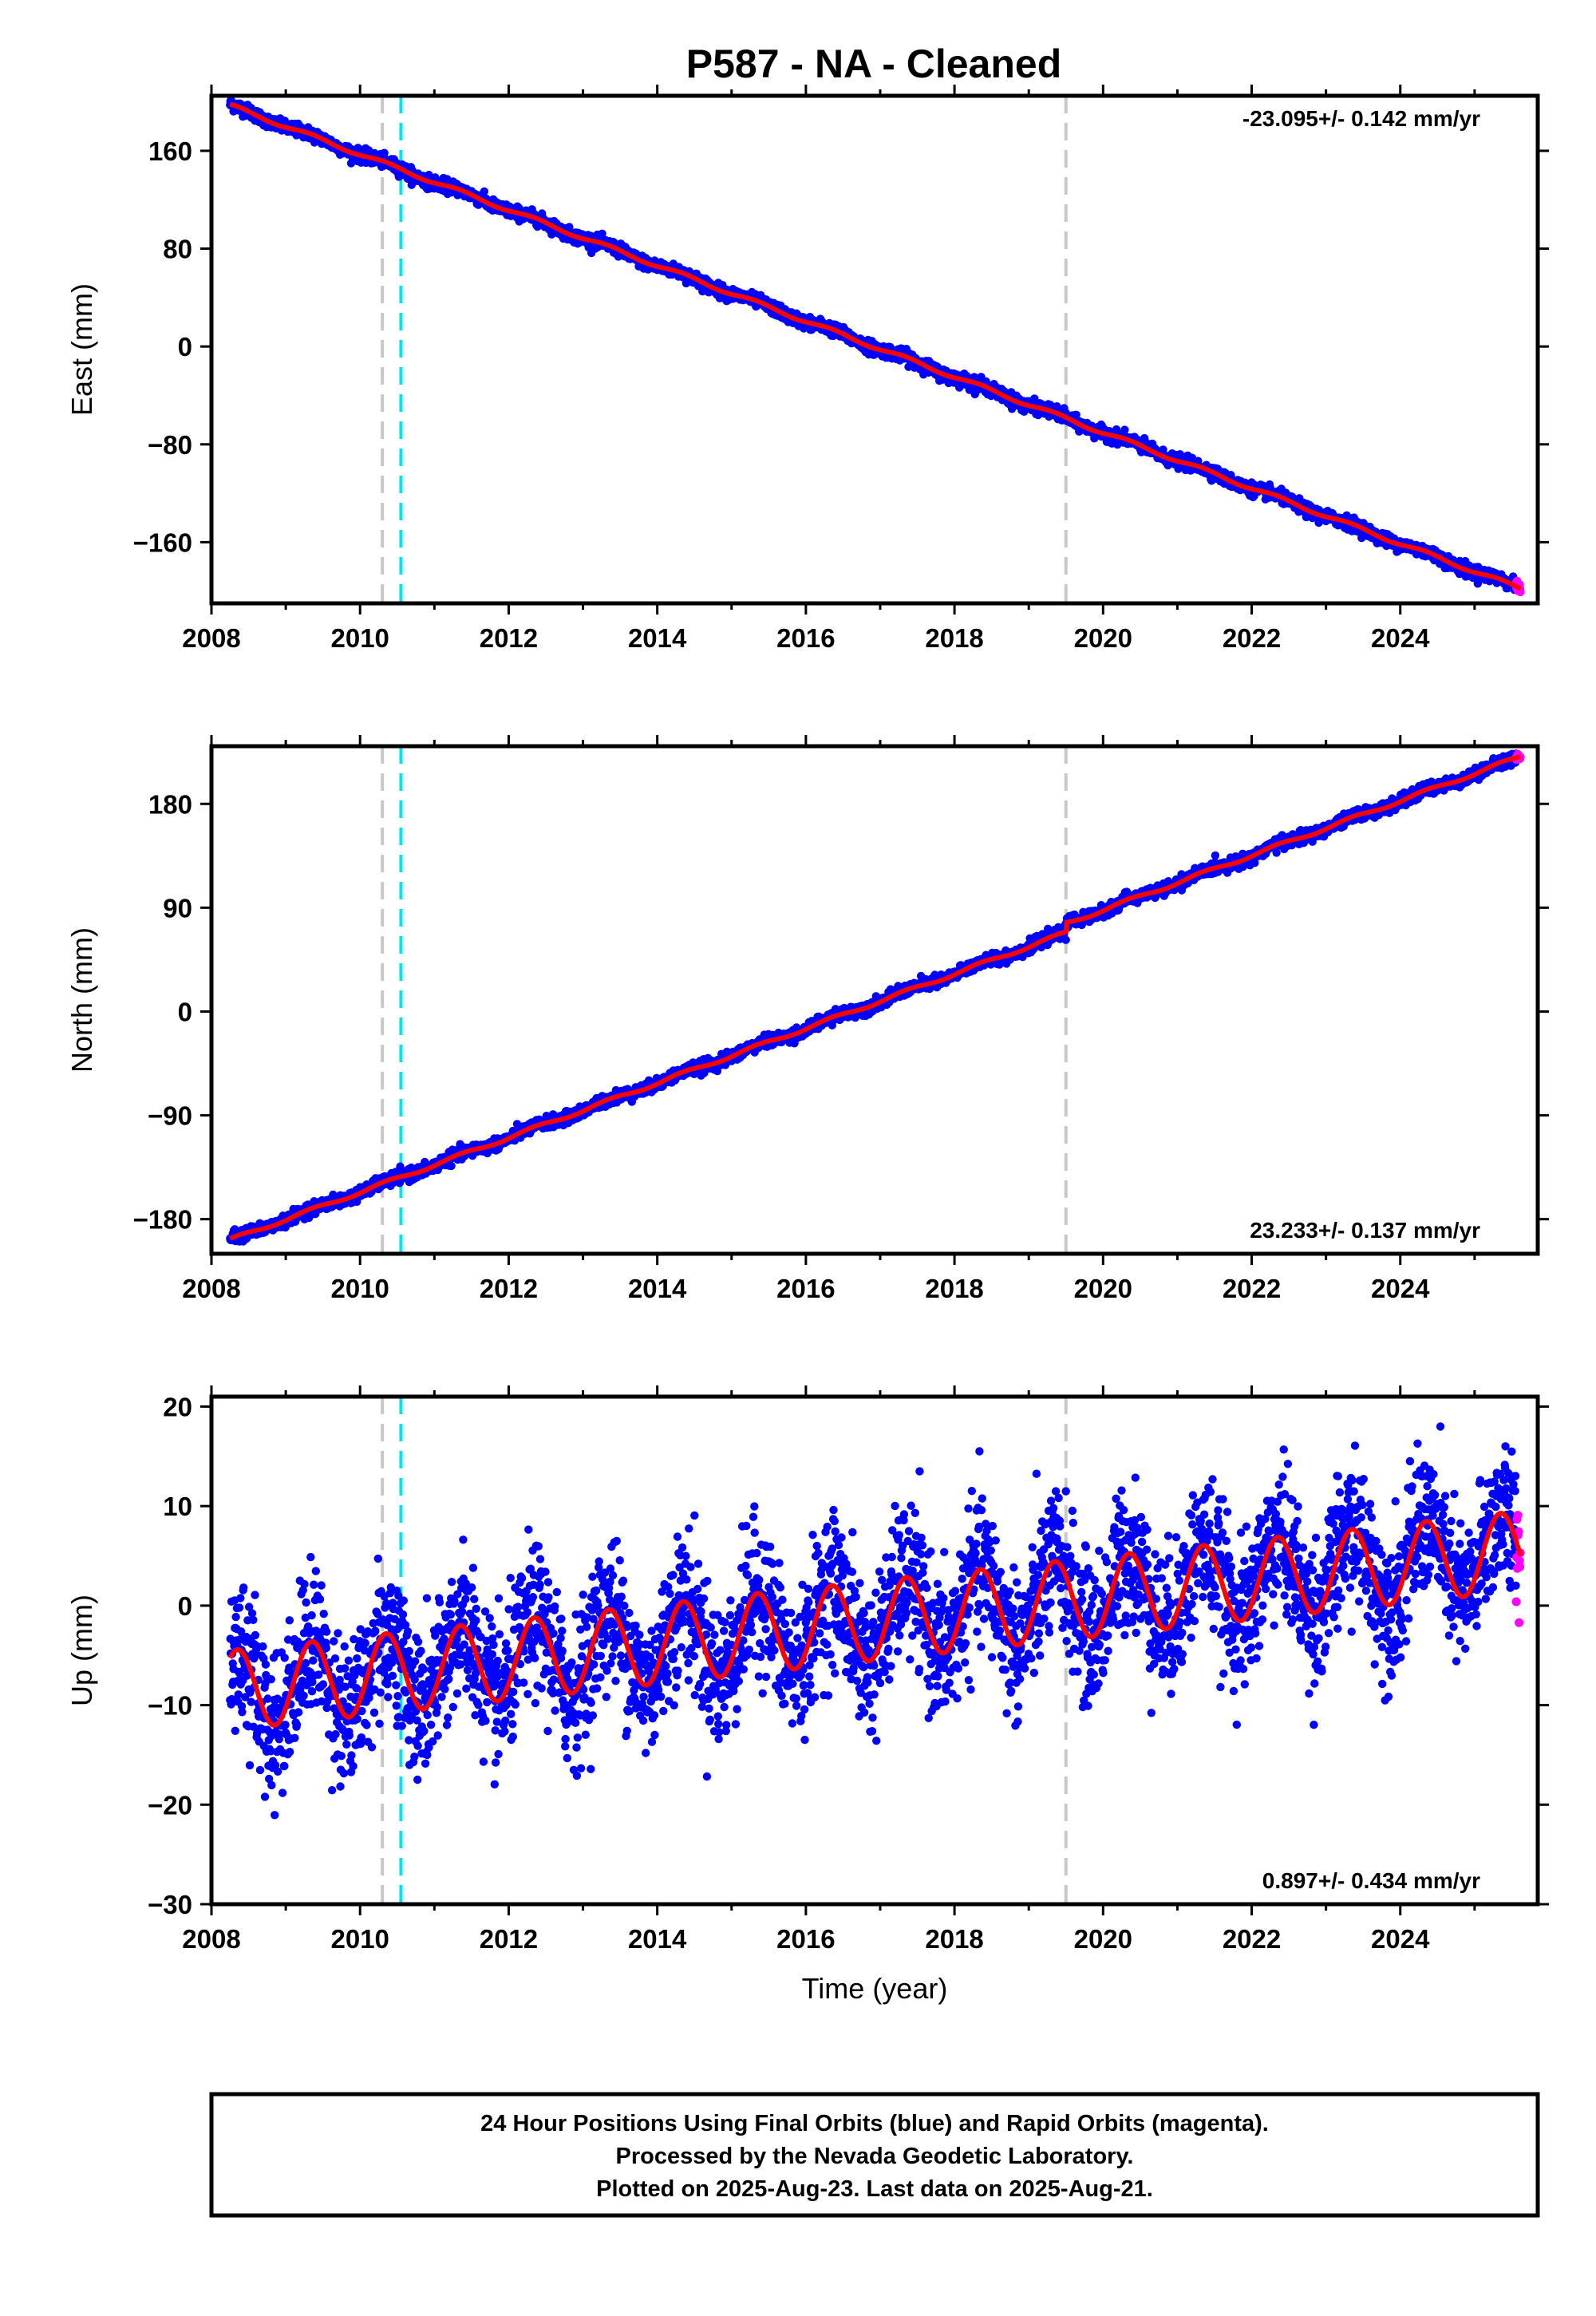 This screenshot has height=2316, width=1596. I want to click on x-tick-label: 2008, so click(211, 638).